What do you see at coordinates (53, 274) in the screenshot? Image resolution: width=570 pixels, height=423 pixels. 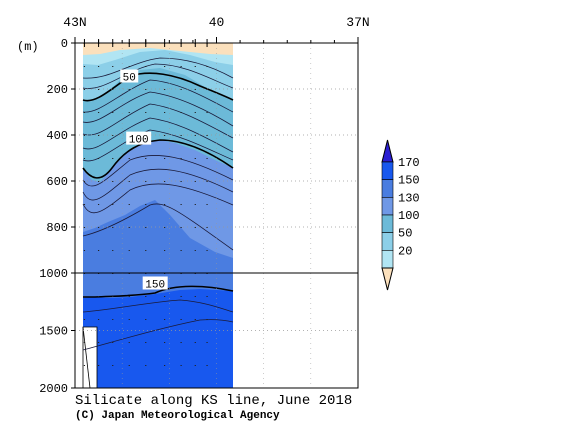 I see `y-tick-label: 1000` at bounding box center [53, 274].